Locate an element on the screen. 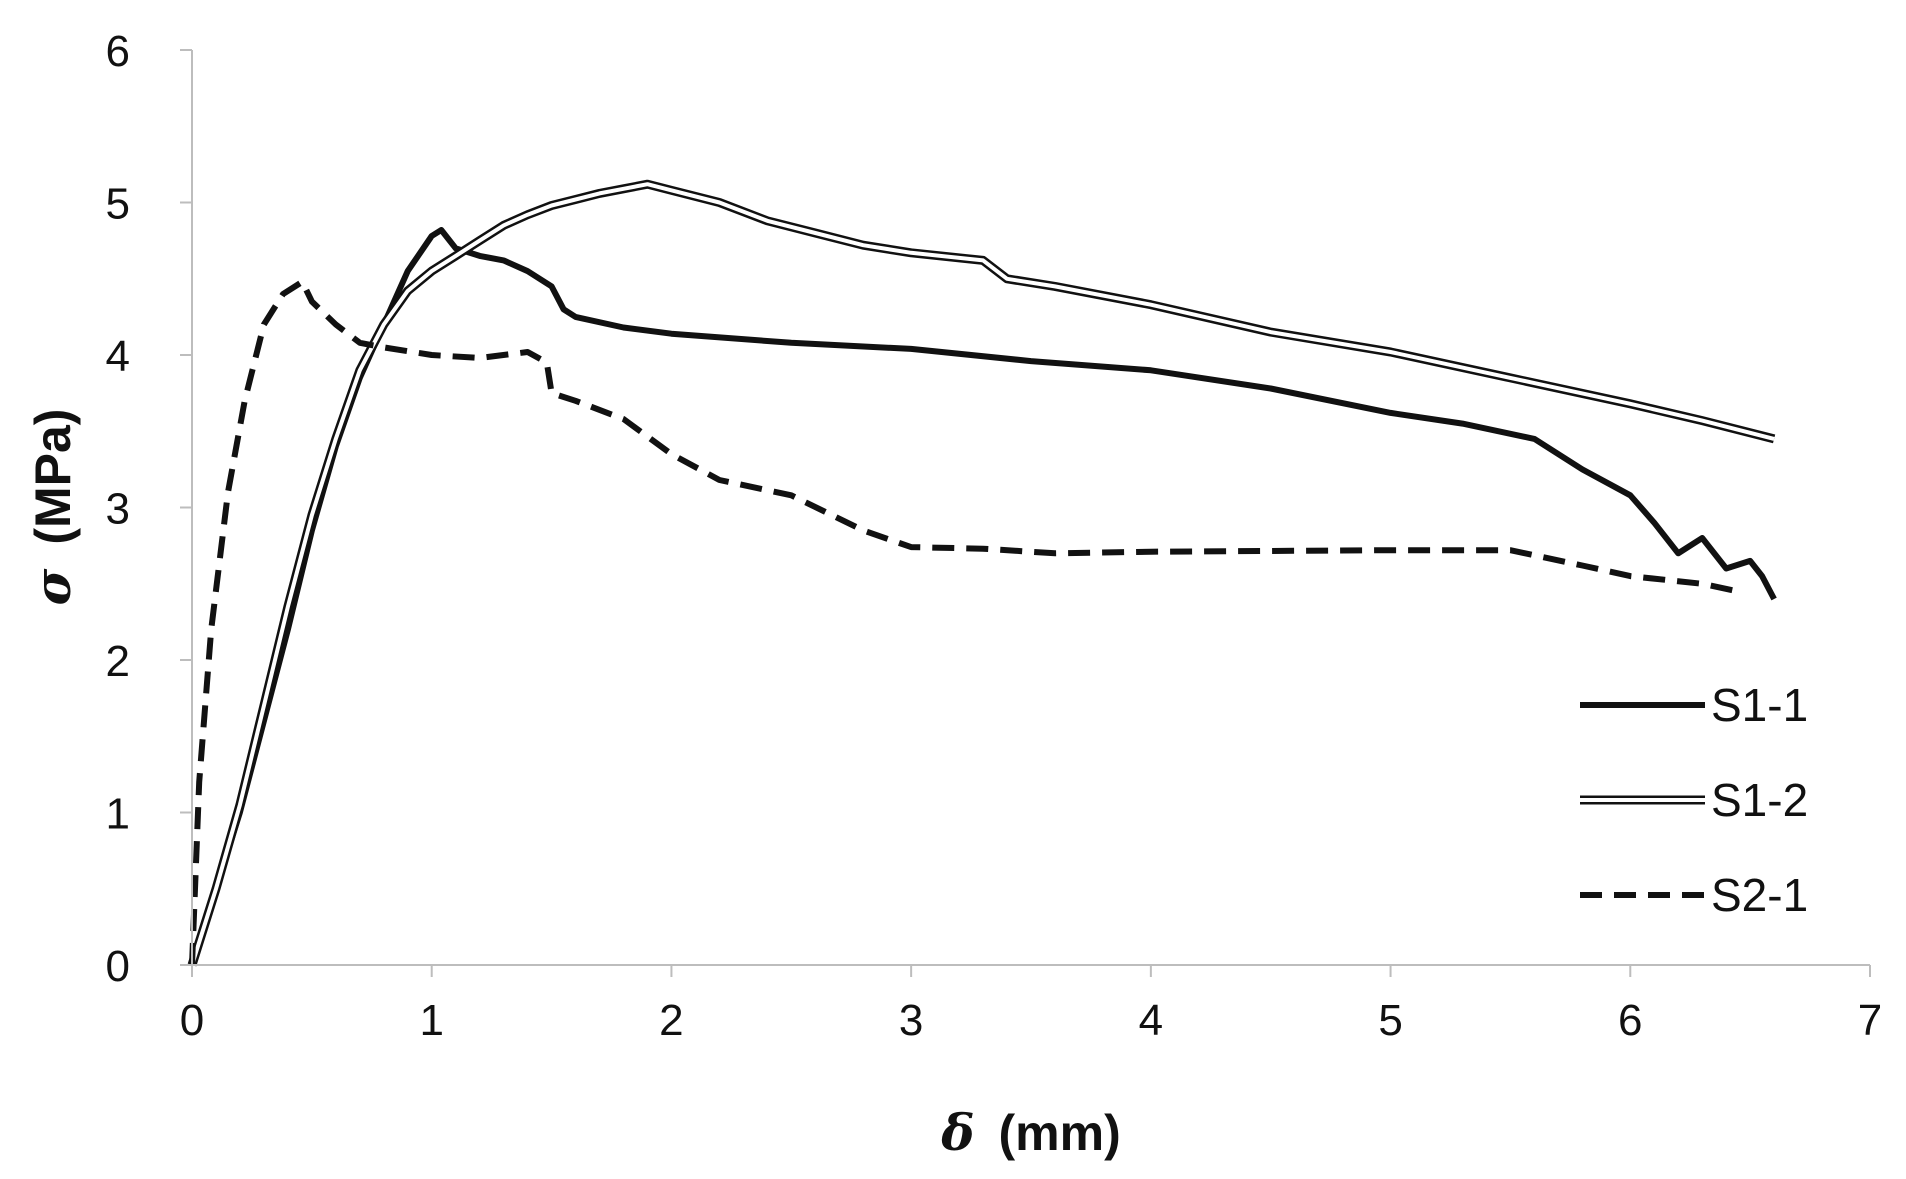 Image resolution: width=1906 pixels, height=1179 pixels. x-axis-unit: (mm) is located at coordinates (1060, 1133).